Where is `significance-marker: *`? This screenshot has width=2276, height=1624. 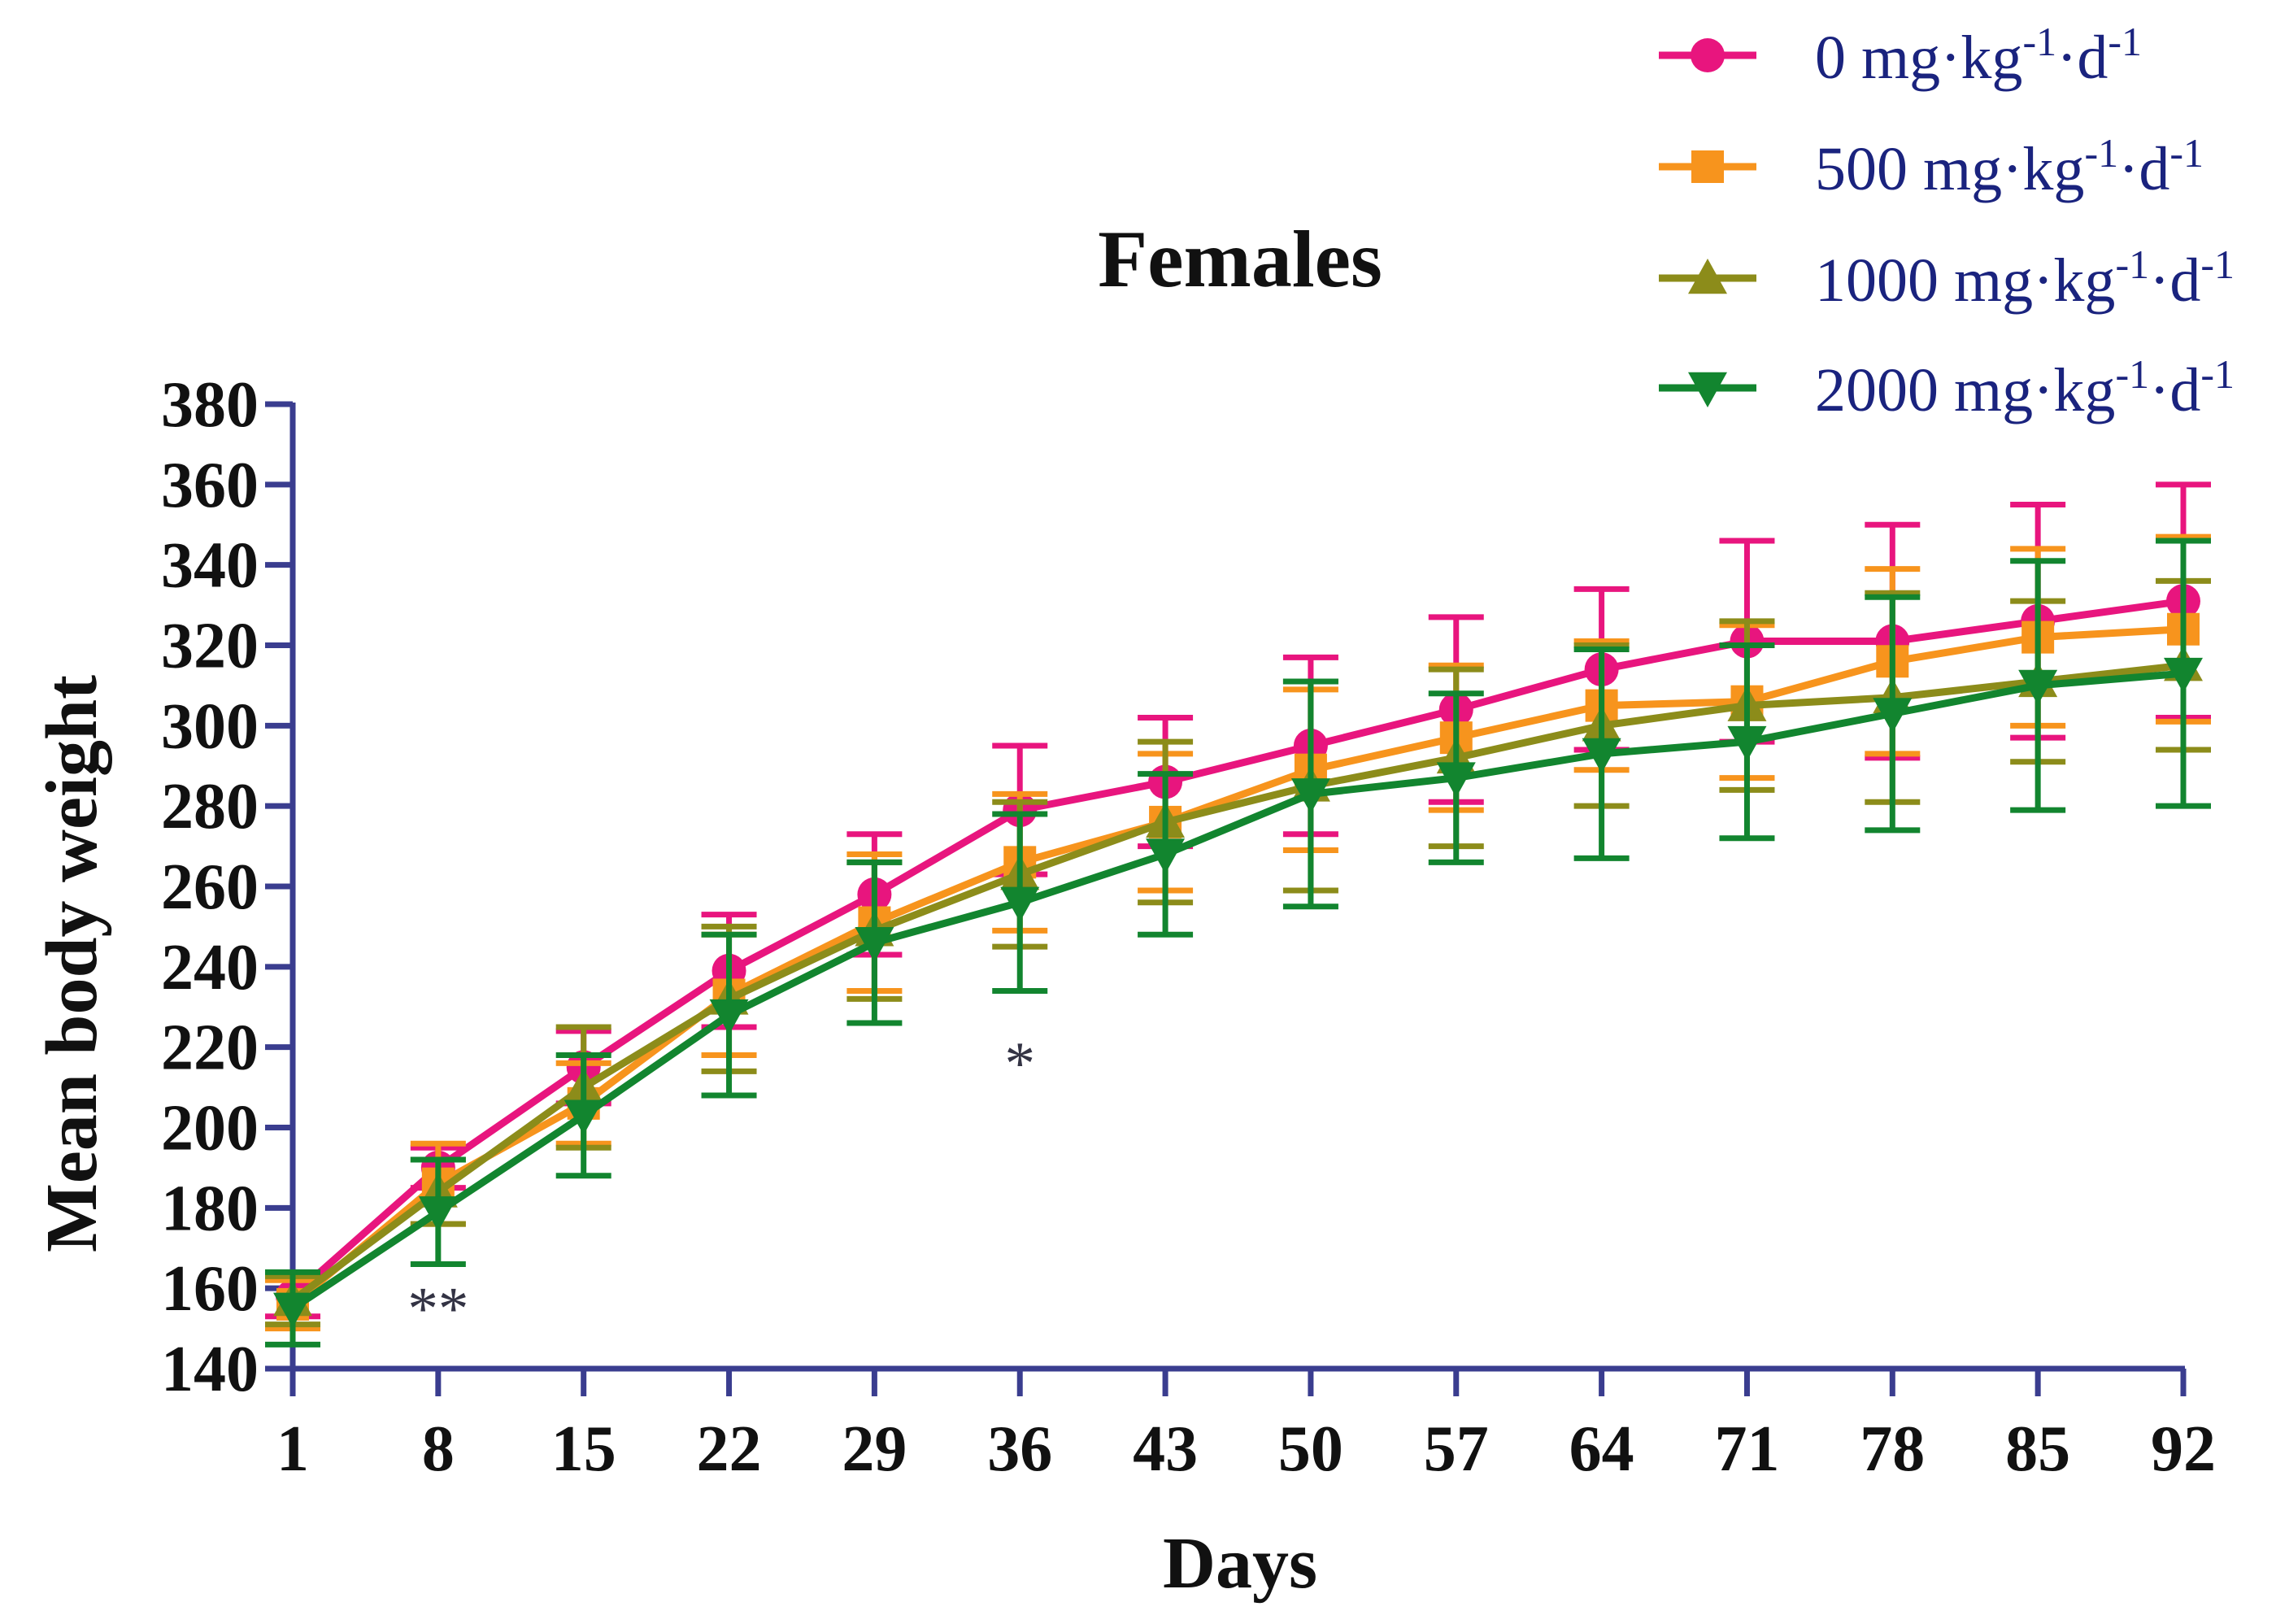 significance-marker: * is located at coordinates (1019, 1064).